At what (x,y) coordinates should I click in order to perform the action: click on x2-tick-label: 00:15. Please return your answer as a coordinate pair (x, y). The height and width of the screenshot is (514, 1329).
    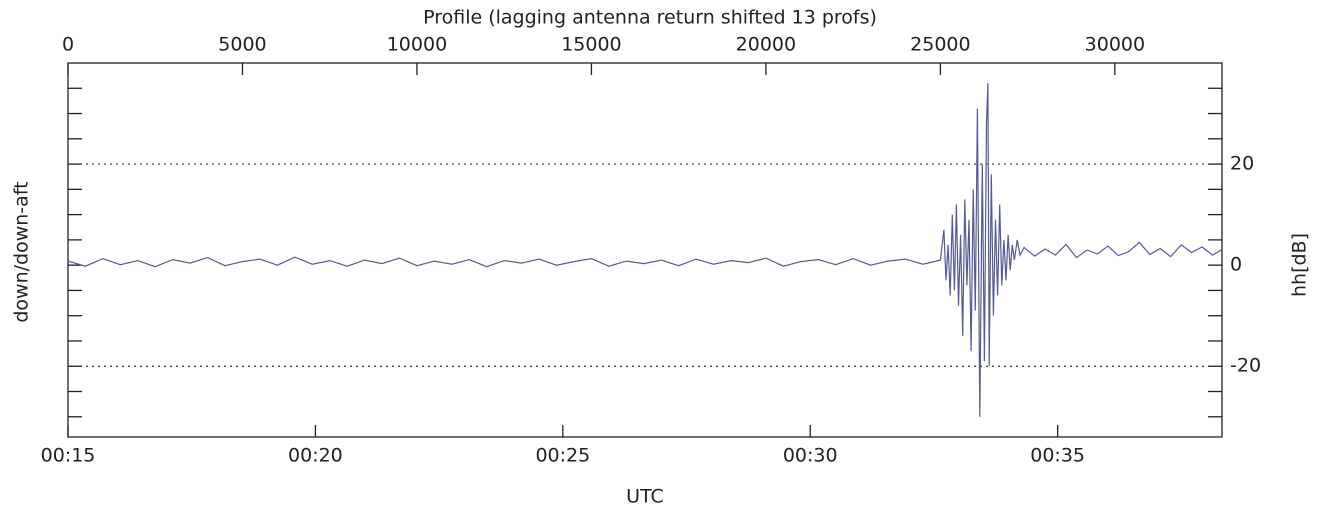
    Looking at the image, I should click on (68, 456).